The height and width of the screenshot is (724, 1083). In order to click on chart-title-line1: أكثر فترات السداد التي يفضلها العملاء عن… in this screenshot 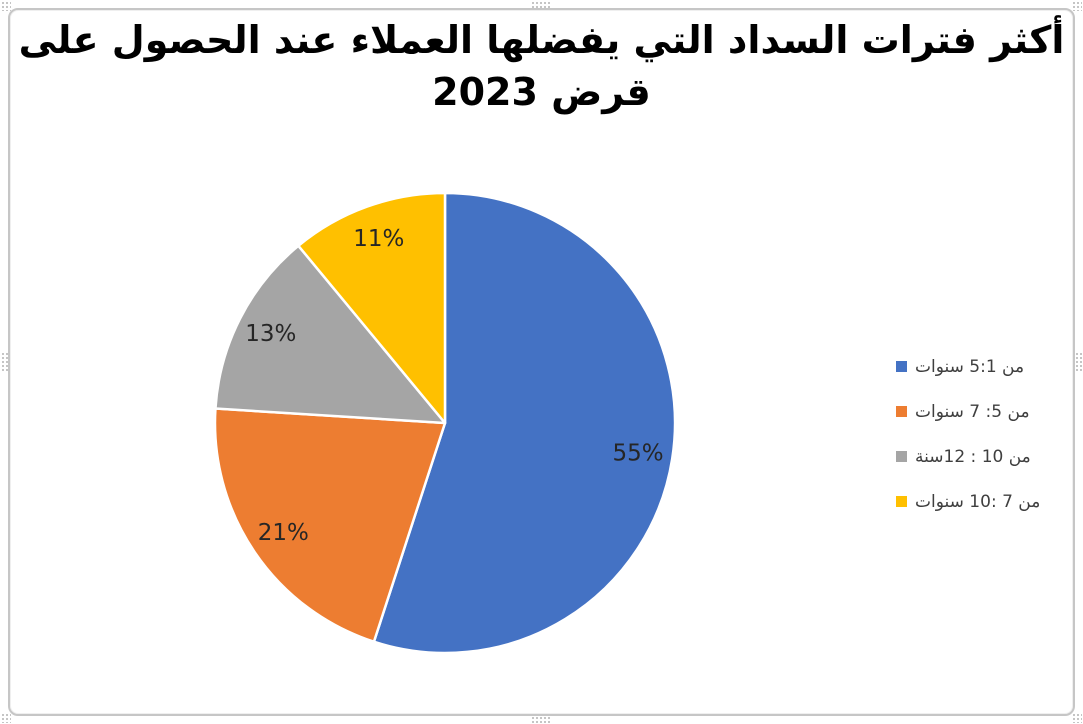, I will do `click(541, 40)`.